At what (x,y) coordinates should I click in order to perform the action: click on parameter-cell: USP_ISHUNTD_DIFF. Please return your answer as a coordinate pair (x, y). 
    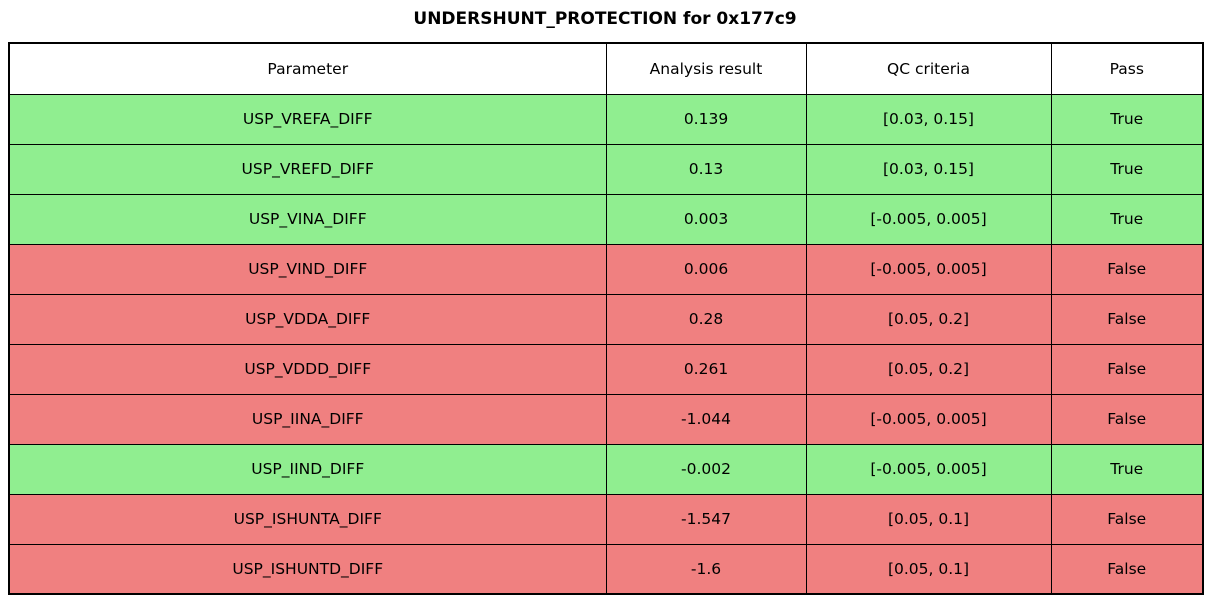
    Looking at the image, I should click on (307, 569).